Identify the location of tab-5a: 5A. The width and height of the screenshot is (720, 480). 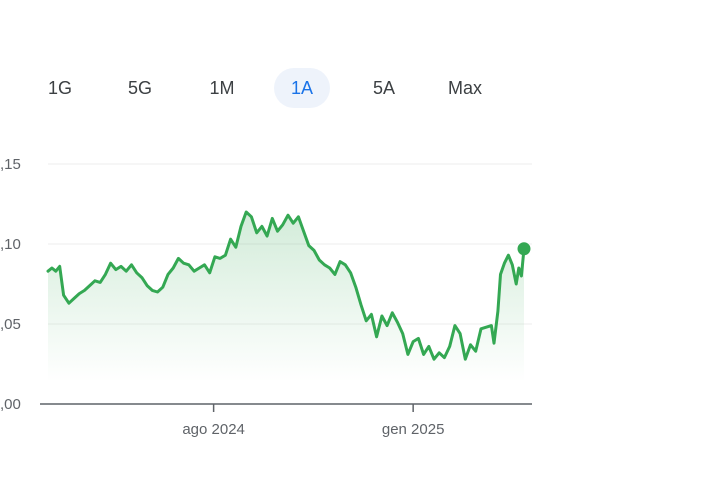
(384, 88).